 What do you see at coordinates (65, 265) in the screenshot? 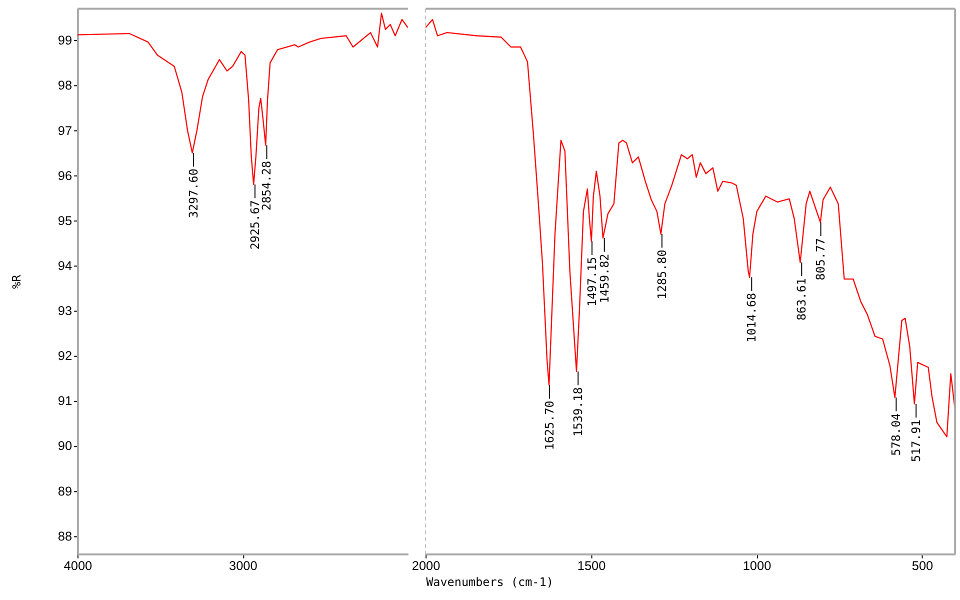
I see `y-tick-label: 94` at bounding box center [65, 265].